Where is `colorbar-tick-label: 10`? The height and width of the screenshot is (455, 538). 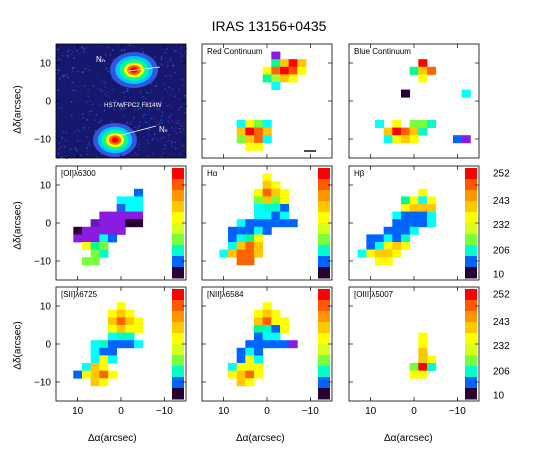
colorbar-tick-label: 10 is located at coordinates (499, 396).